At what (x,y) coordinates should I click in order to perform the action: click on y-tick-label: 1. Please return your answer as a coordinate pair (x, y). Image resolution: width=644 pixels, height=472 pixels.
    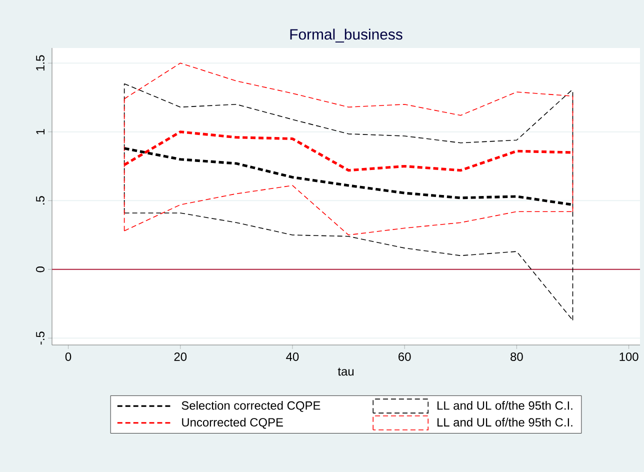
    Looking at the image, I should click on (40, 131).